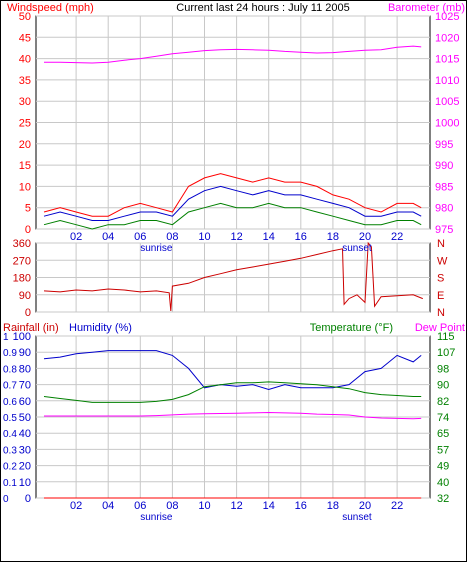  What do you see at coordinates (447, 124) in the screenshot?
I see `barometer-y-tick: 1000` at bounding box center [447, 124].